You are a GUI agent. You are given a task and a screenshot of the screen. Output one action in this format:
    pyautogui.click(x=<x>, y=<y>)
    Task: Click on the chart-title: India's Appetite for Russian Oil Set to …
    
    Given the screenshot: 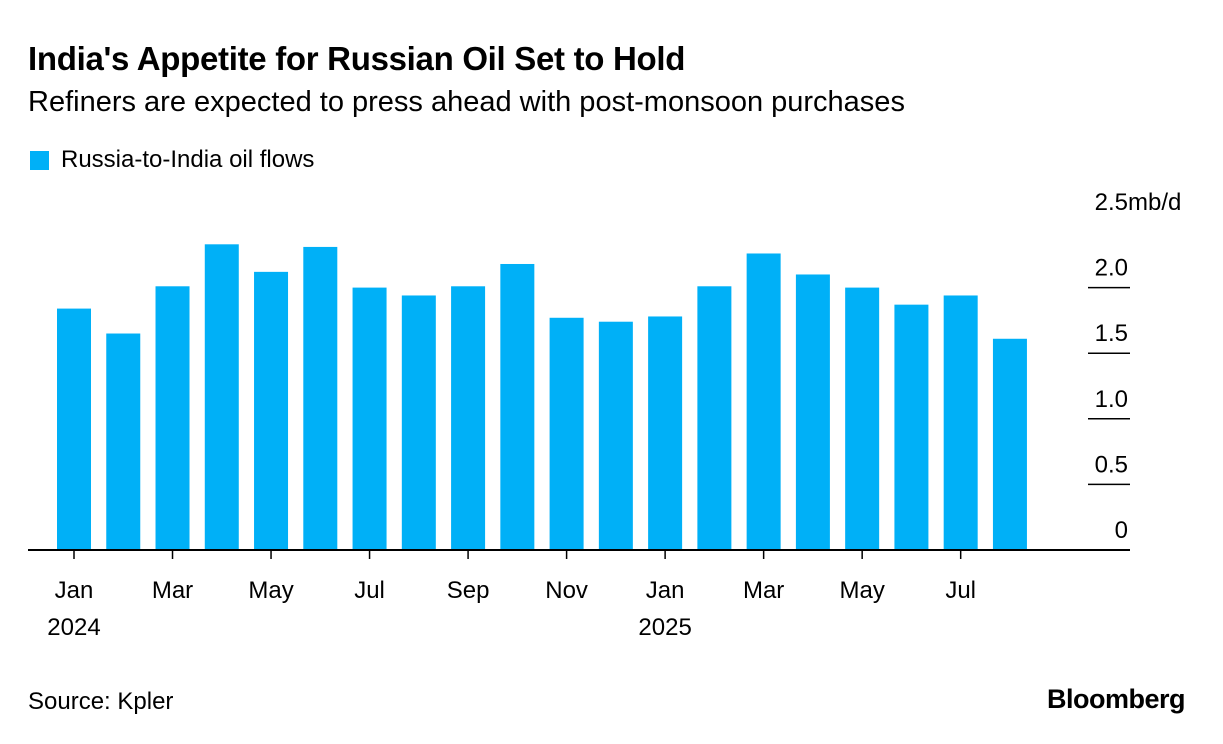 What is the action you would take?
    pyautogui.click(x=357, y=58)
    